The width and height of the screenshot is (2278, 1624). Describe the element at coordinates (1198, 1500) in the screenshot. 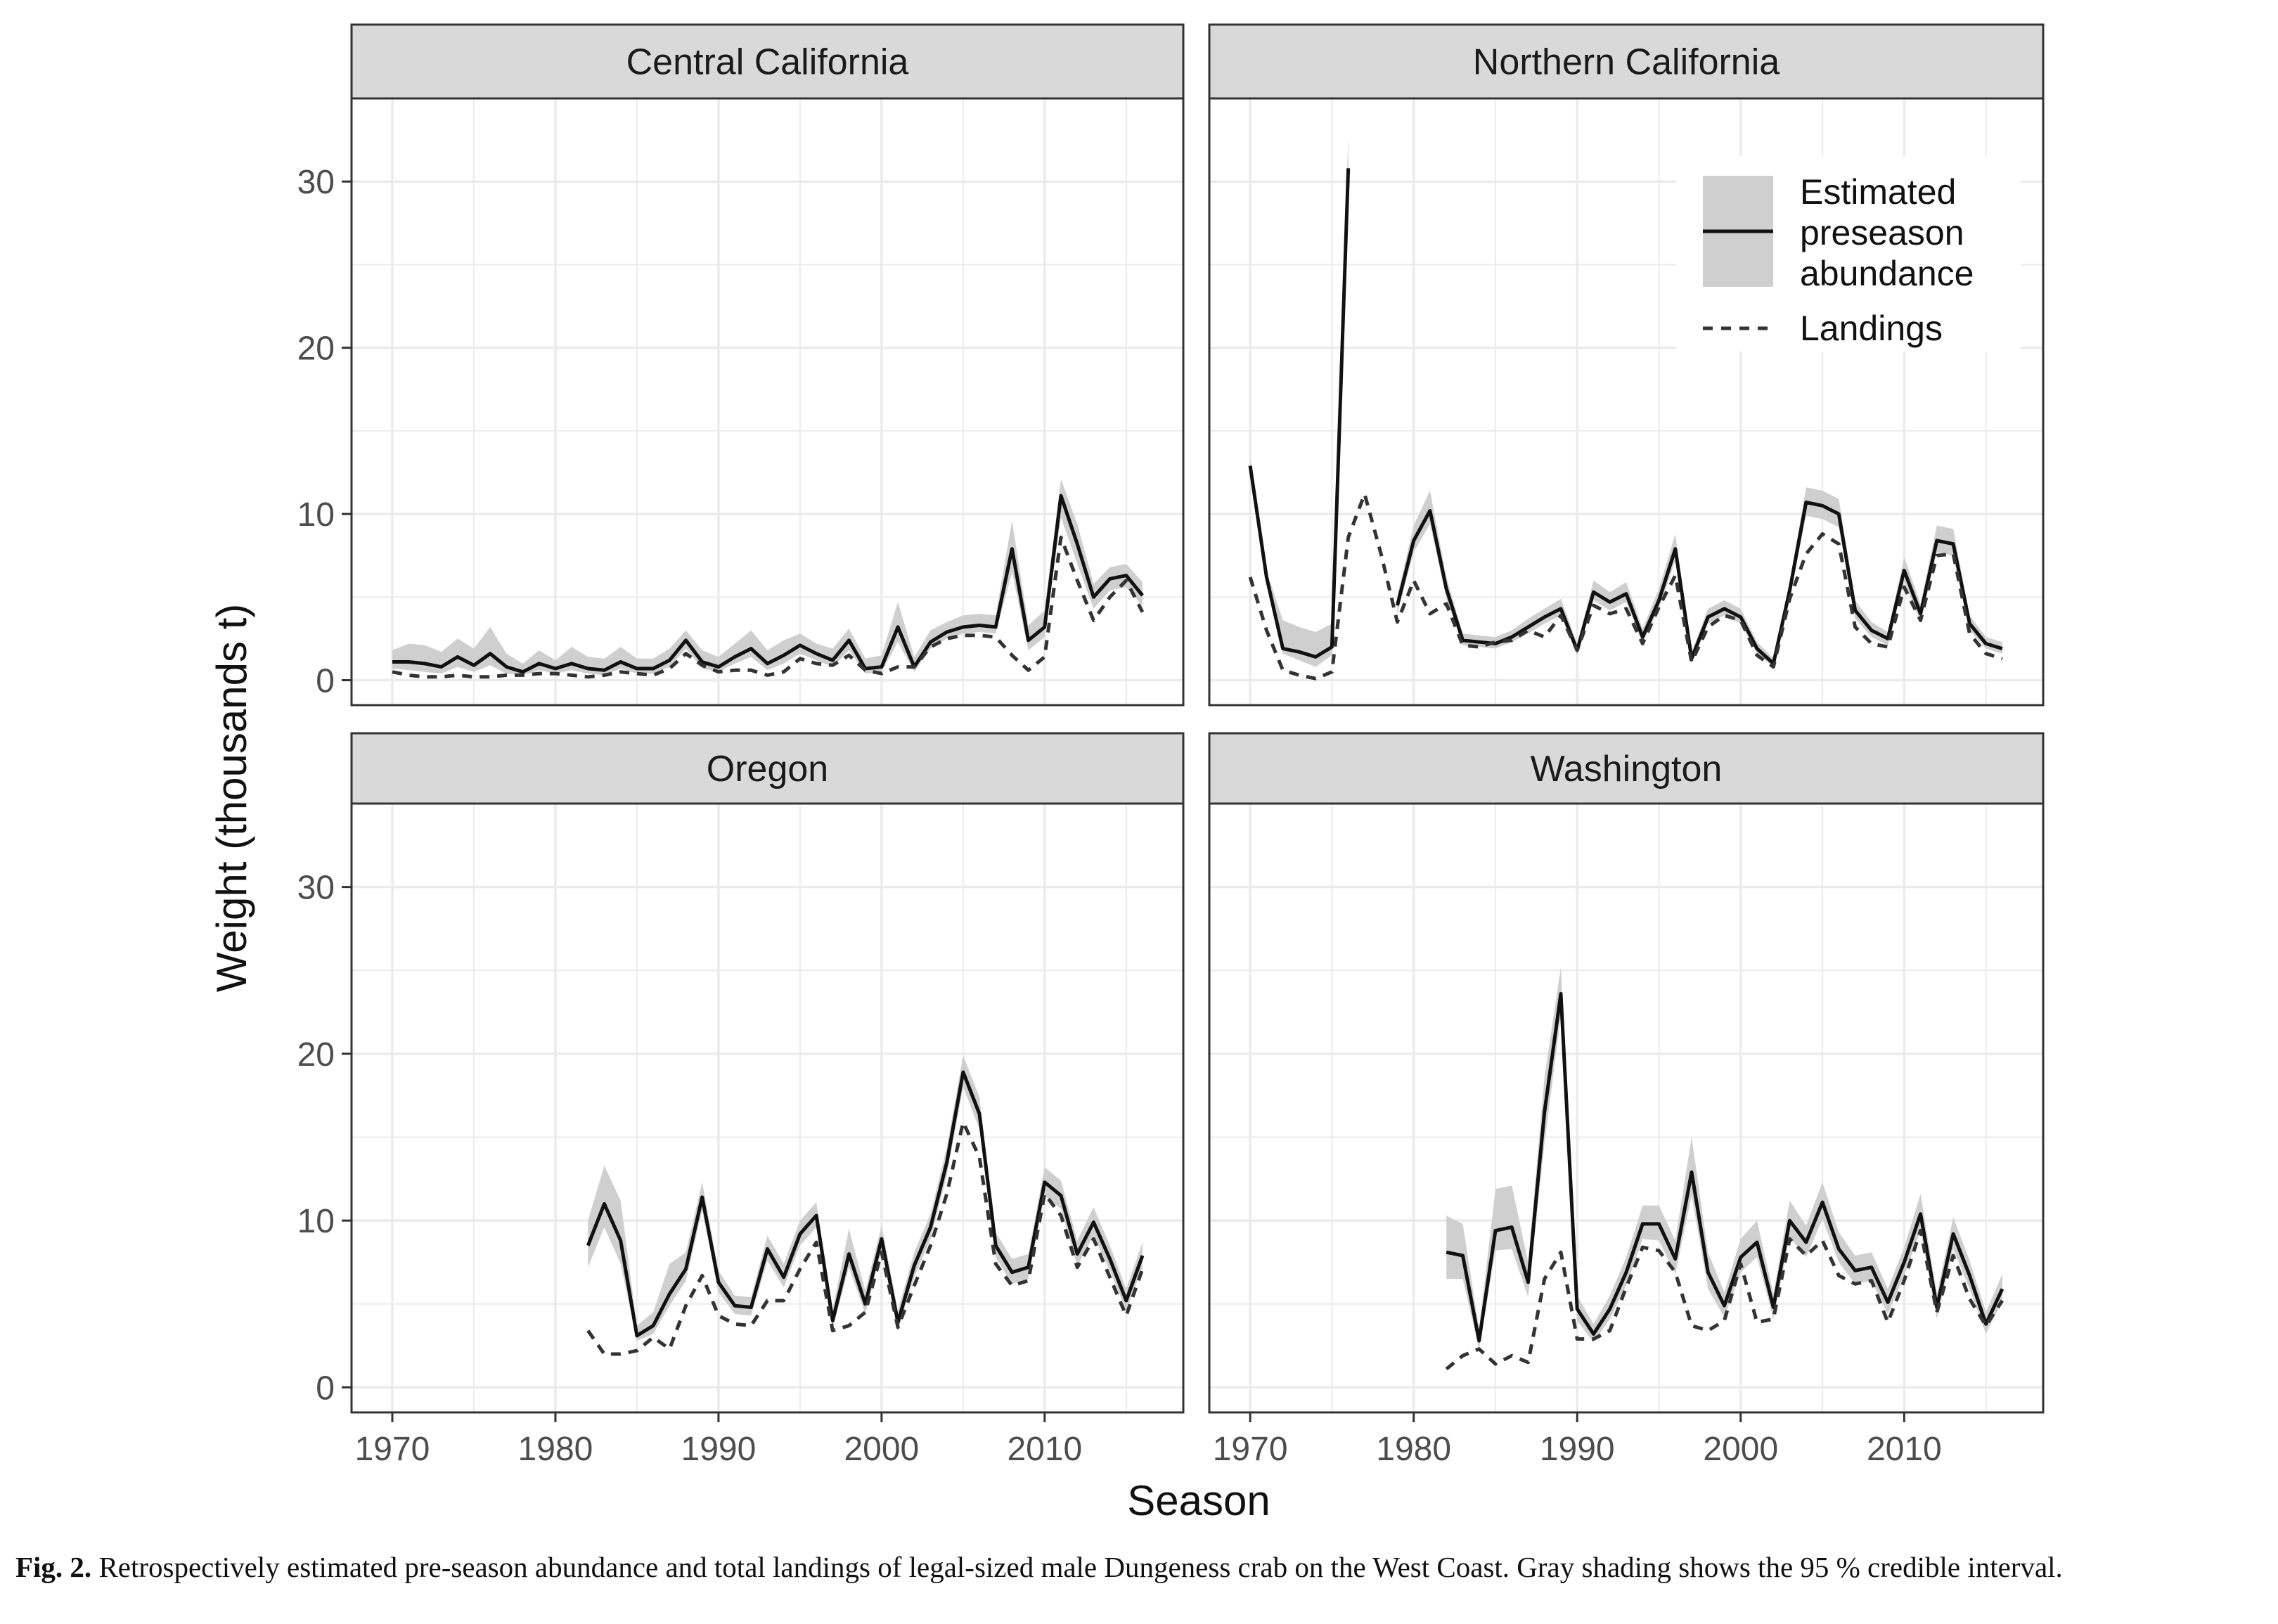

I see `x-axis-label: Season` at that location.